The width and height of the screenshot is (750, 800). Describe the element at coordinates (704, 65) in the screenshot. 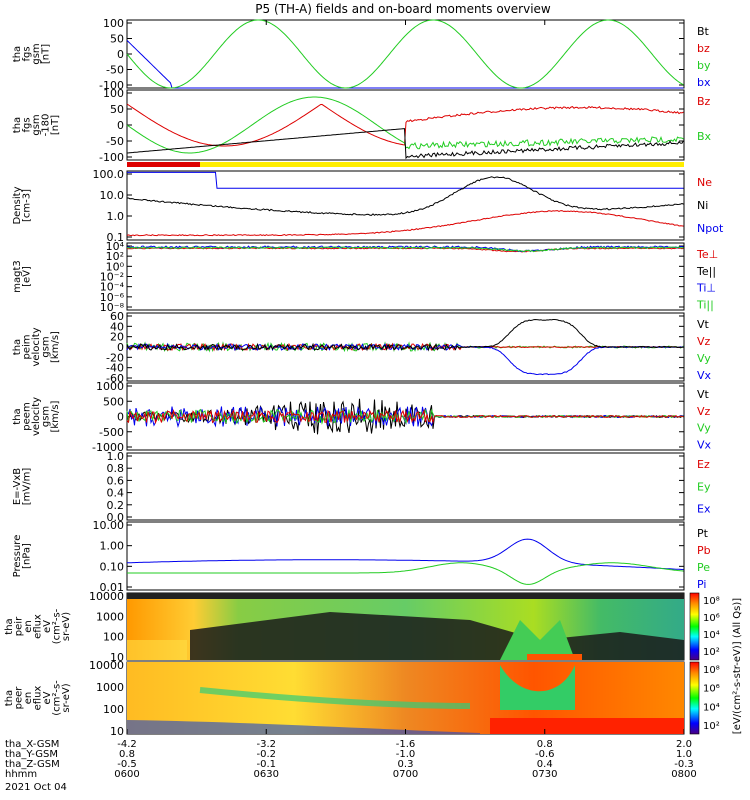

I see `legend-by: by` at that location.